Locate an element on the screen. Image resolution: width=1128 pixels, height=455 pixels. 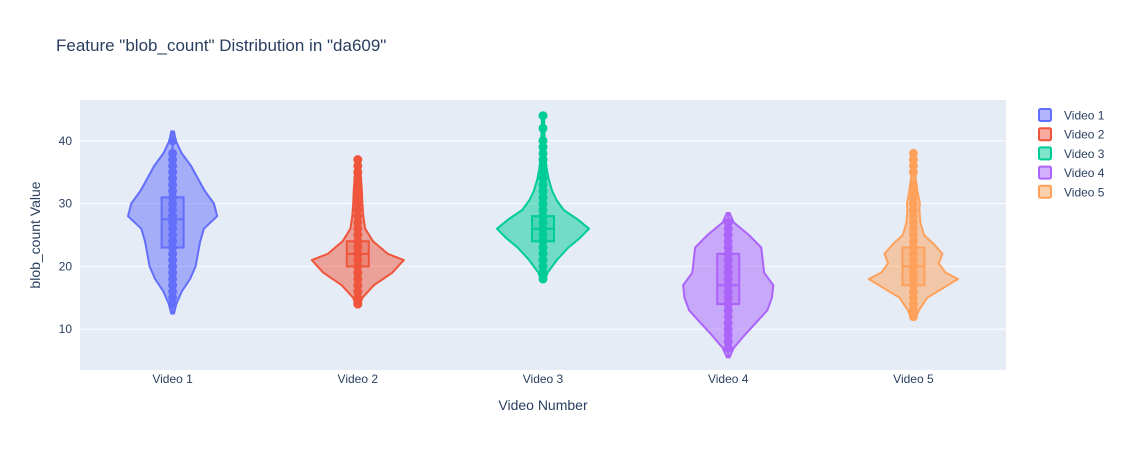
x-tick-label: Video 1 is located at coordinates (172, 379).